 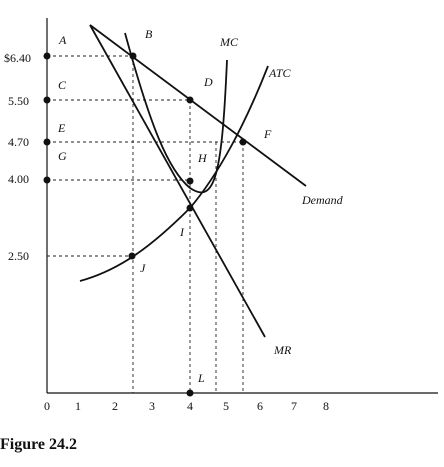 What do you see at coordinates (18, 142) in the screenshot?
I see `y-tick-label-470: 4.70` at bounding box center [18, 142].